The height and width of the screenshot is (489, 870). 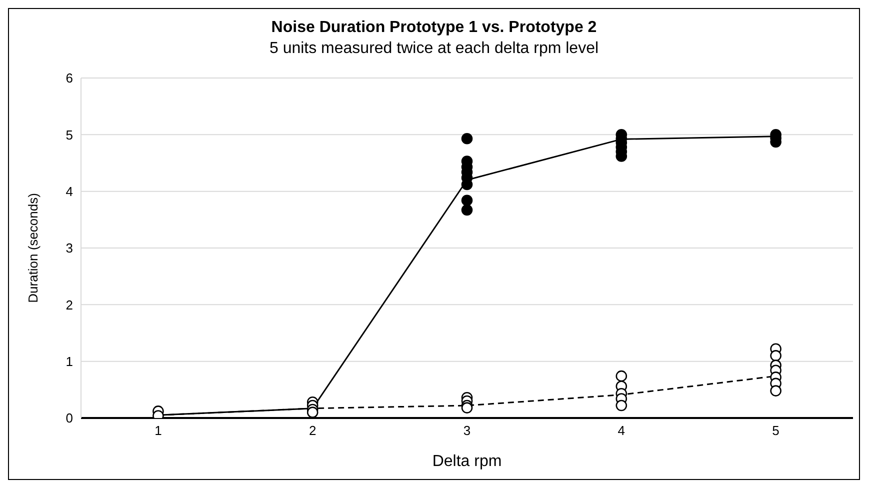 I want to click on y-tick-label: 2, so click(x=69, y=304).